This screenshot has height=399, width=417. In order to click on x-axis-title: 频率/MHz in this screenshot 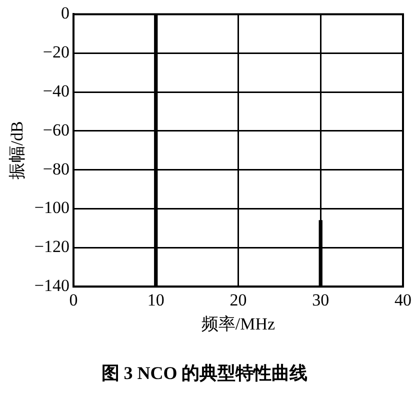, I will do `click(238, 324)`.